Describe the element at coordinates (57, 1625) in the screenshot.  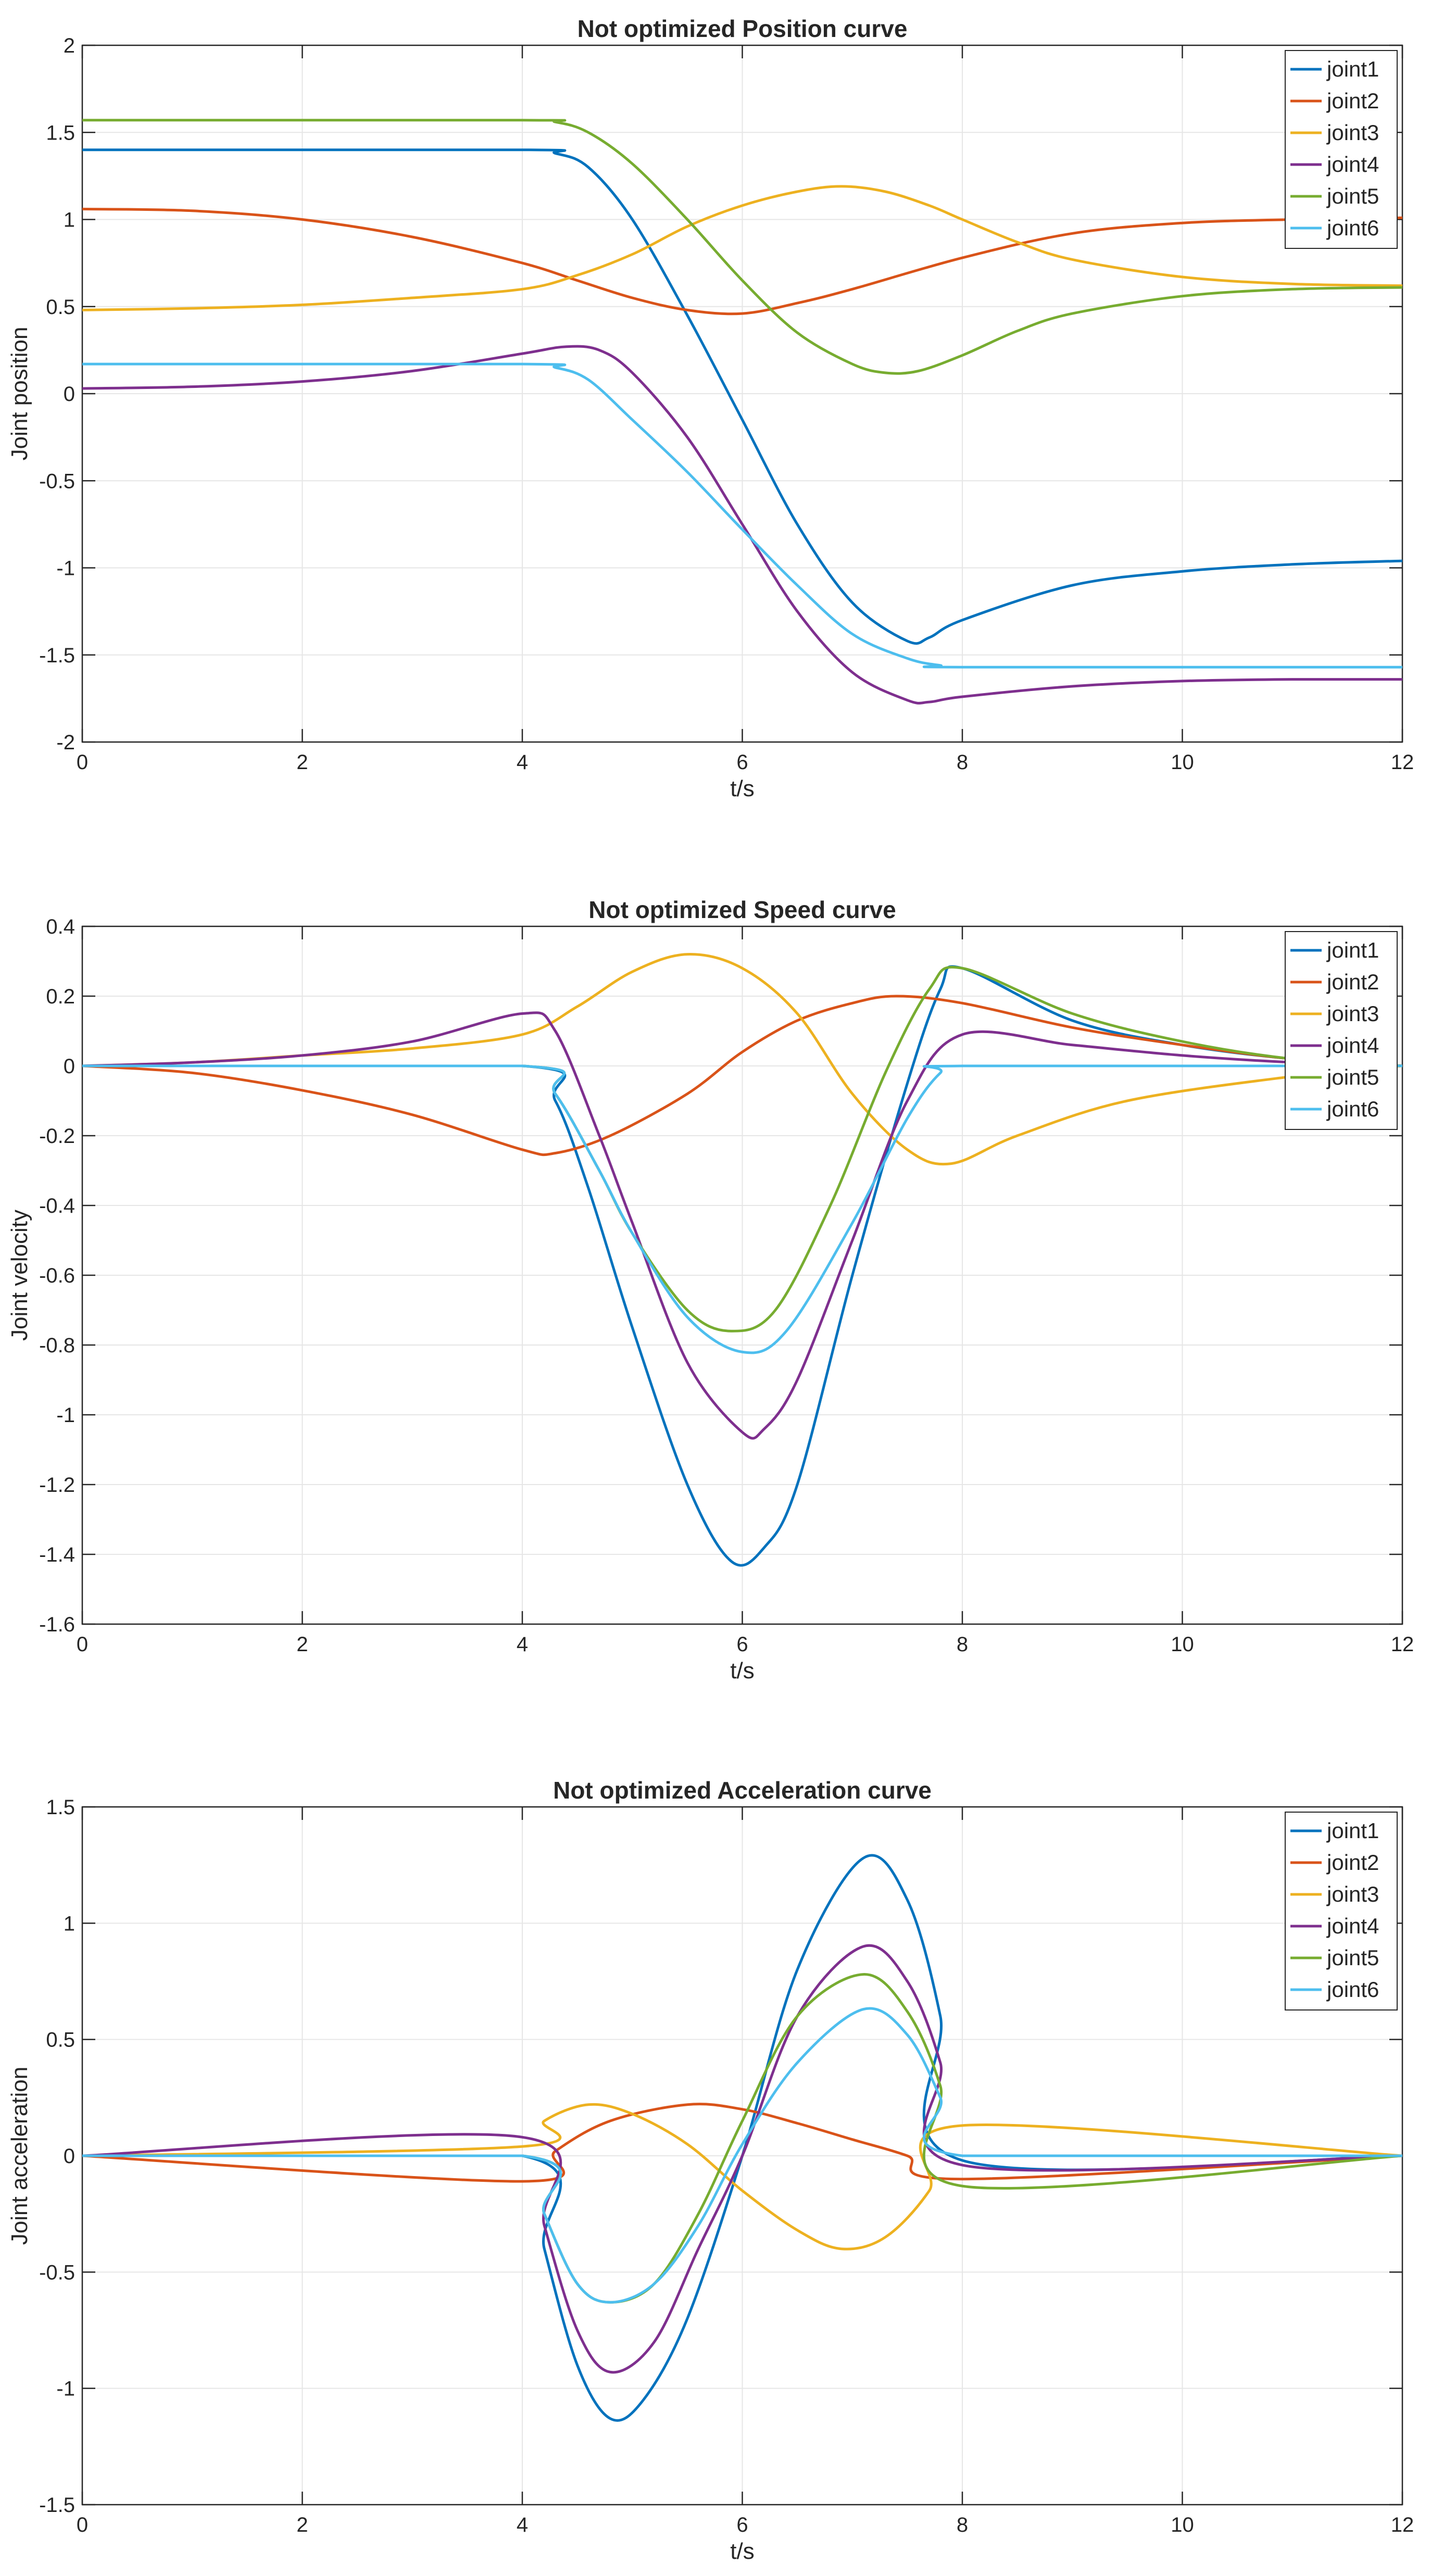
I see `y-tick-label: -1.6` at that location.